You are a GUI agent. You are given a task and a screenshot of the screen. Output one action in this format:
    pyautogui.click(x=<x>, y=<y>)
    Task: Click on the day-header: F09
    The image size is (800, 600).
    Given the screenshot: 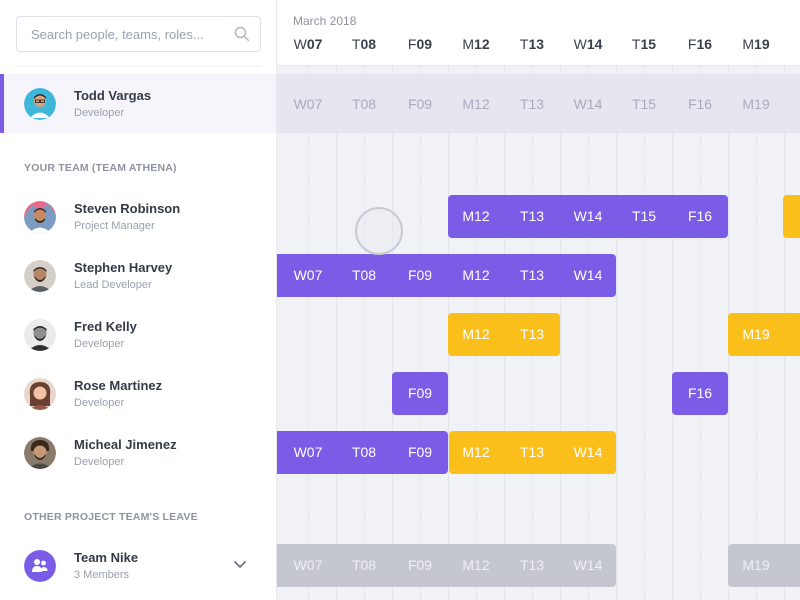 What is the action you would take?
    pyautogui.click(x=420, y=44)
    